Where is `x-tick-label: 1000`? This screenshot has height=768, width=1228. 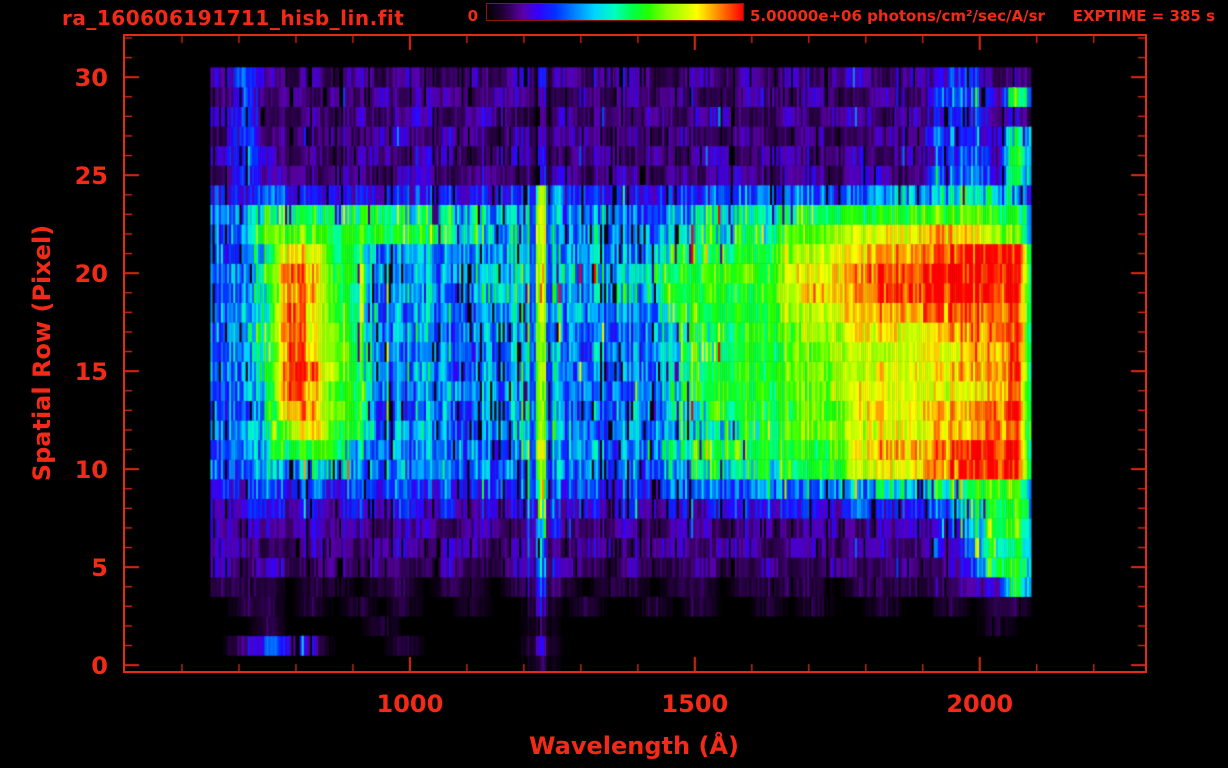
x-tick-label: 1000 is located at coordinates (410, 704).